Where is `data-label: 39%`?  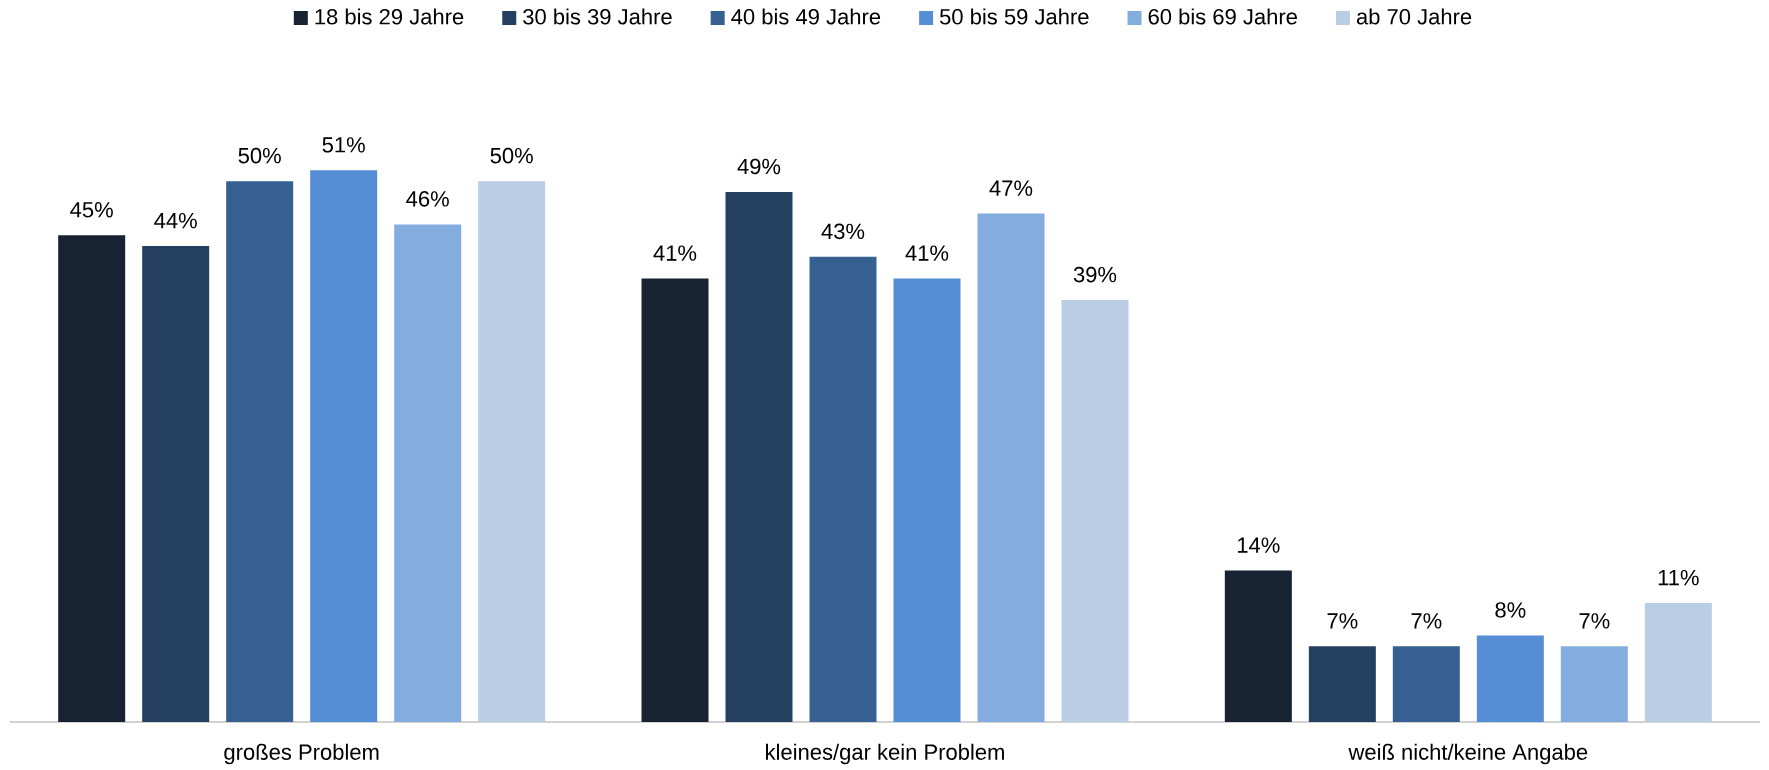
data-label: 39% is located at coordinates (1095, 274).